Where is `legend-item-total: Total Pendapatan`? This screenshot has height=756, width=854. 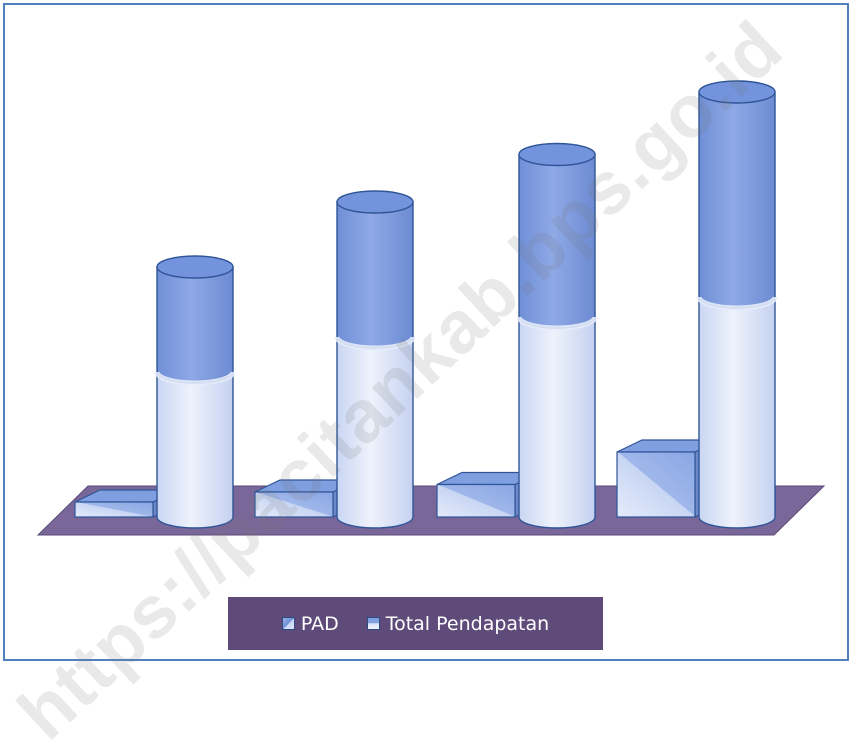 legend-item-total: Total Pendapatan is located at coordinates (458, 623).